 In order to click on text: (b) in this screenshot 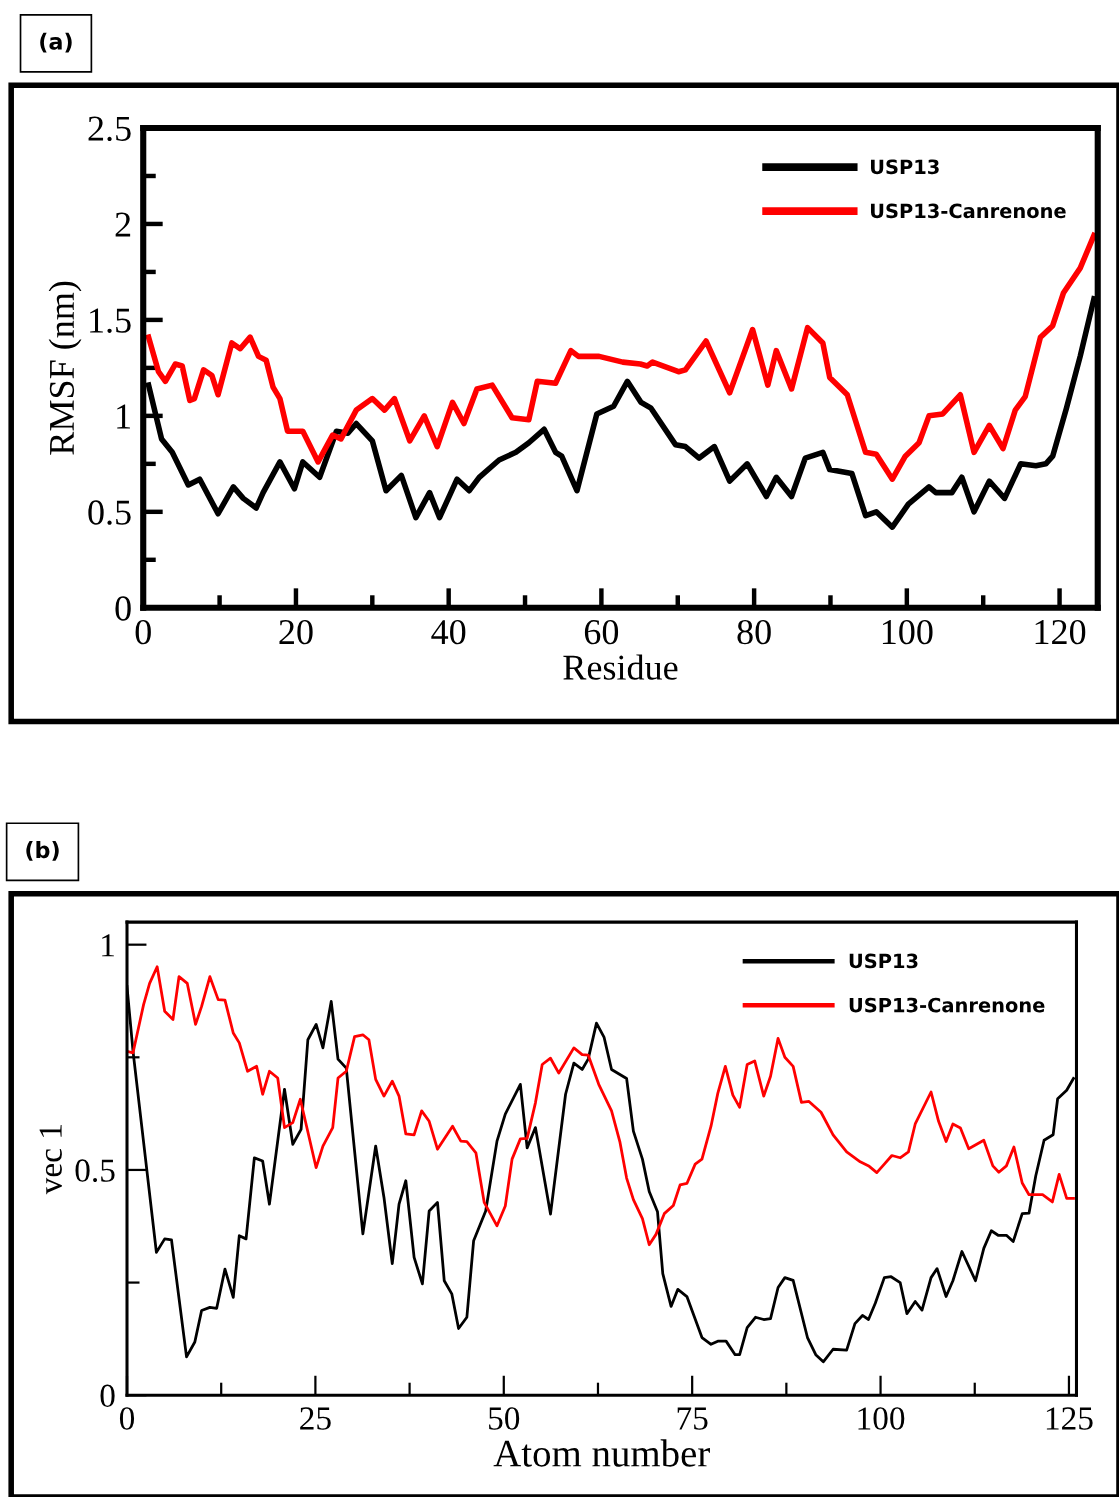, I will do `click(42, 851)`.